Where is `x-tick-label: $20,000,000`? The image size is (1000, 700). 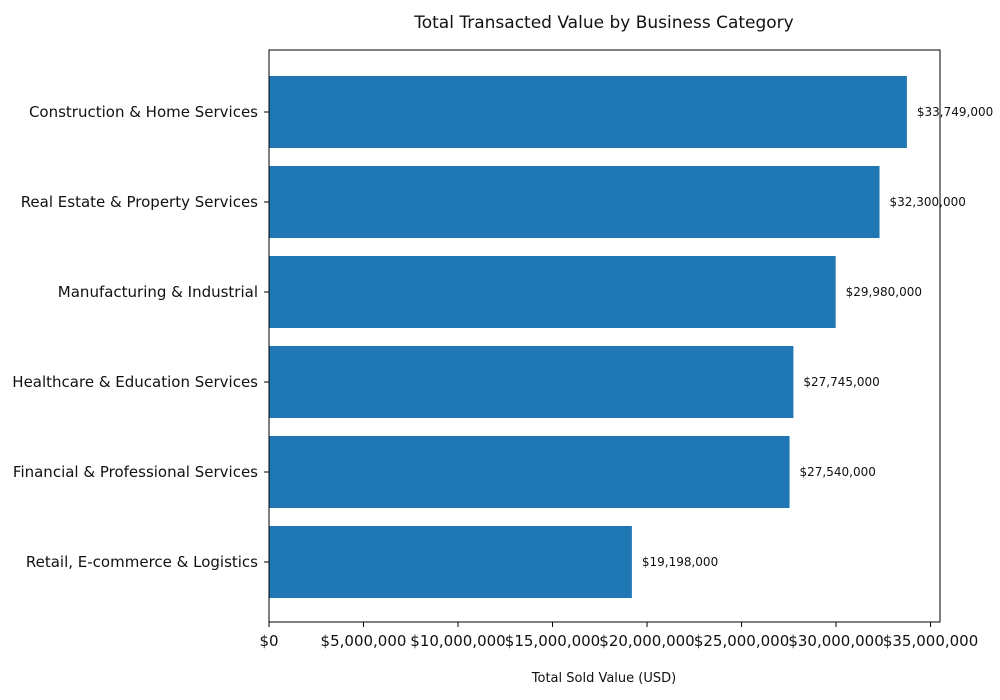
x-tick-label: $20,000,000 is located at coordinates (646, 641).